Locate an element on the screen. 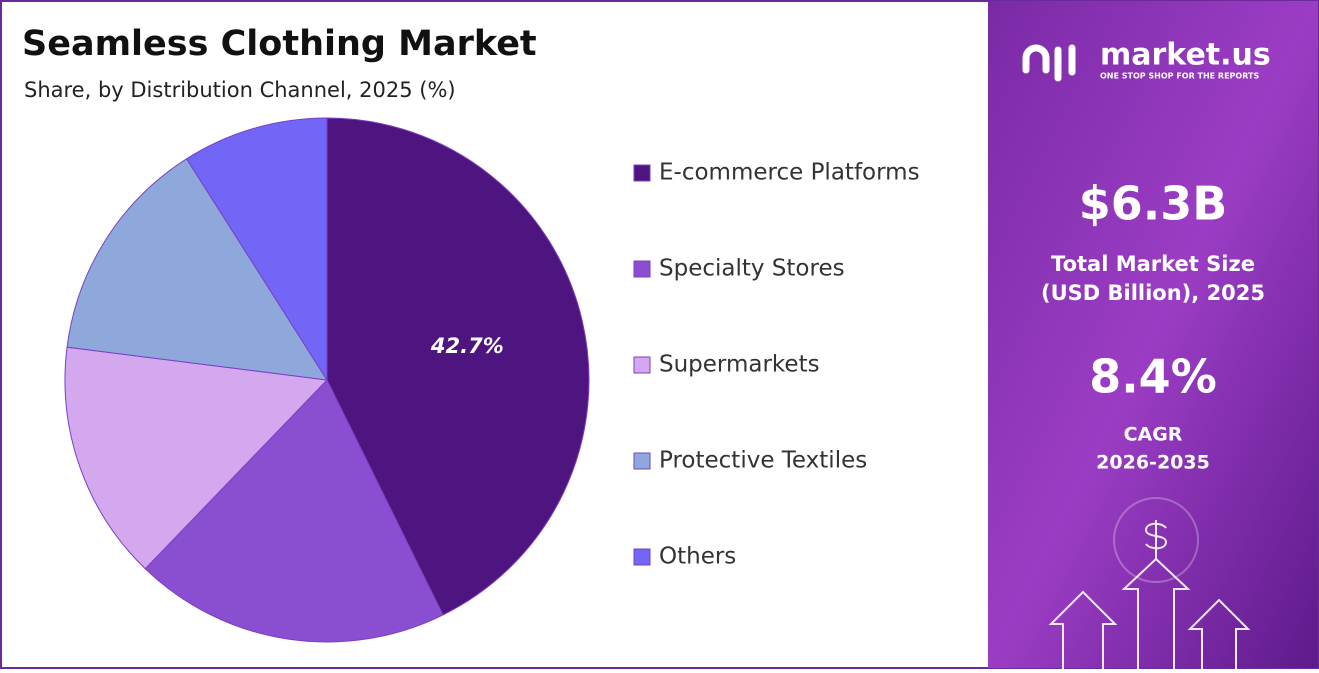  arrows-decoration is located at coordinates (1149, 583).